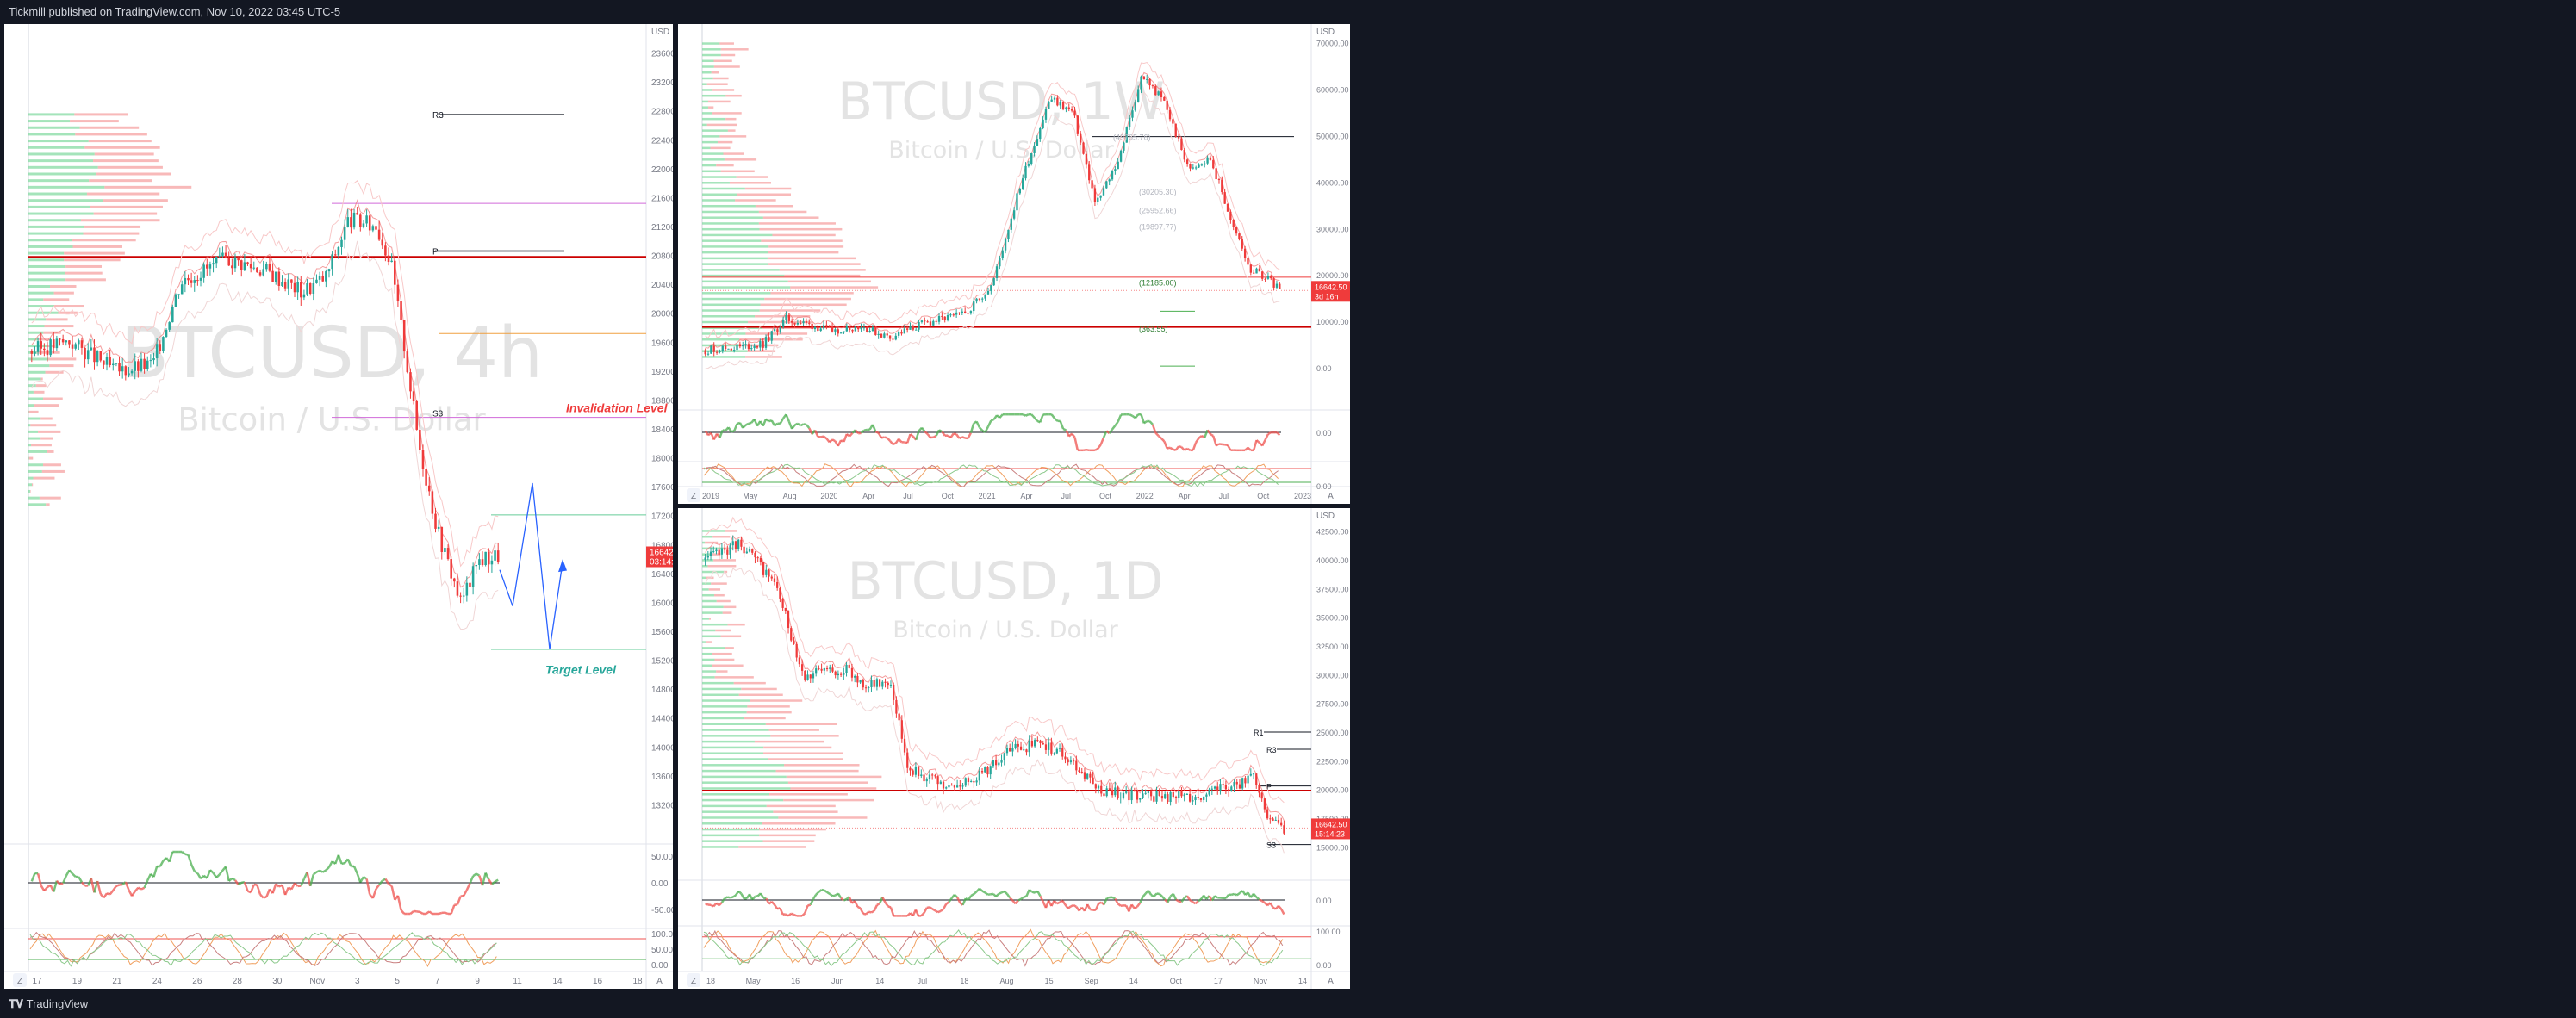 This screenshot has height=1018, width=2576. What do you see at coordinates (1158, 192) in the screenshot?
I see `fib-label: (30205.30)` at bounding box center [1158, 192].